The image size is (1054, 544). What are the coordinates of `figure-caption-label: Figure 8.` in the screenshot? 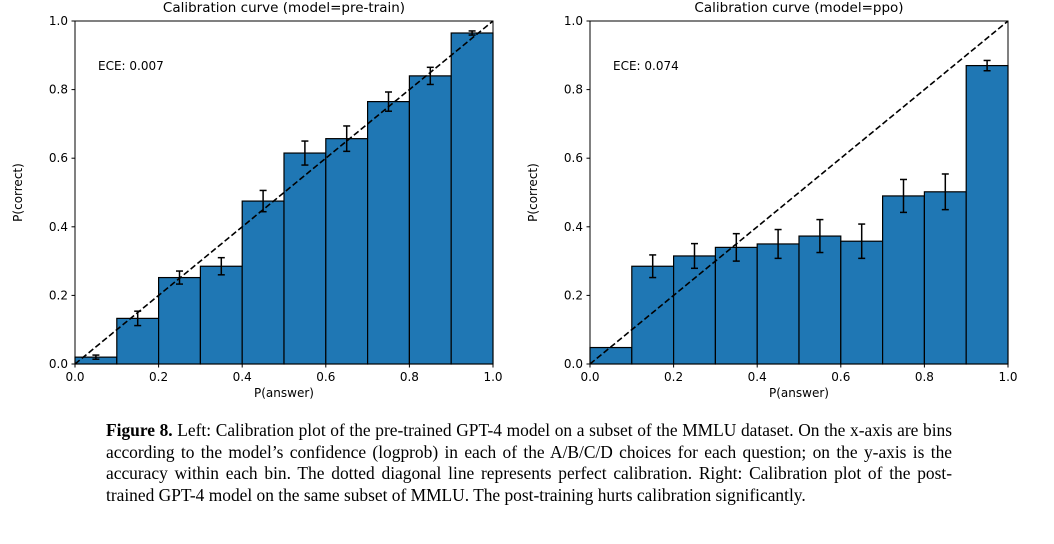 It's located at (139, 430).